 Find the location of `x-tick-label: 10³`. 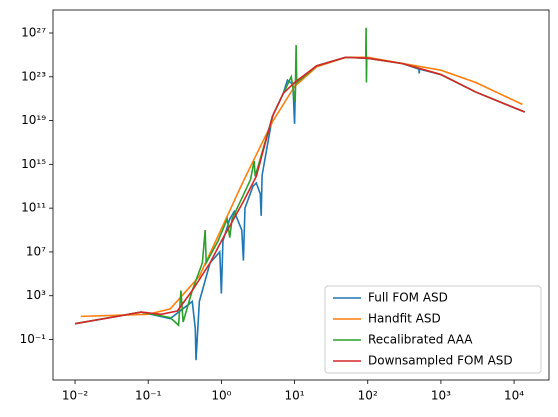

x-tick-label: 10³ is located at coordinates (441, 396).